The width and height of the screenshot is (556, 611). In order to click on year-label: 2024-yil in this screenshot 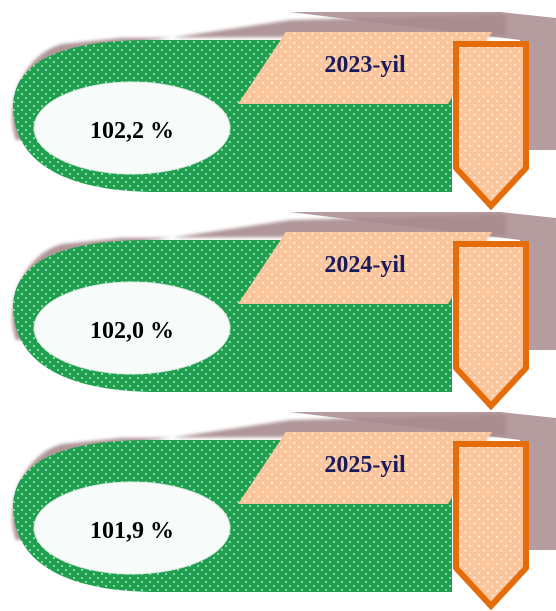, I will do `click(365, 265)`.